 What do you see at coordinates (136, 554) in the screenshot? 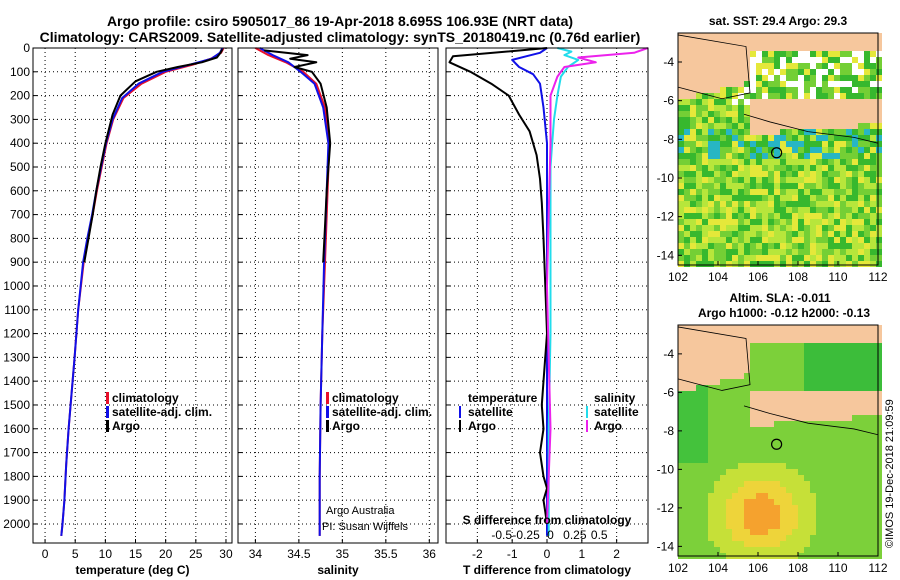
I see `x-tick-label: 15` at bounding box center [136, 554].